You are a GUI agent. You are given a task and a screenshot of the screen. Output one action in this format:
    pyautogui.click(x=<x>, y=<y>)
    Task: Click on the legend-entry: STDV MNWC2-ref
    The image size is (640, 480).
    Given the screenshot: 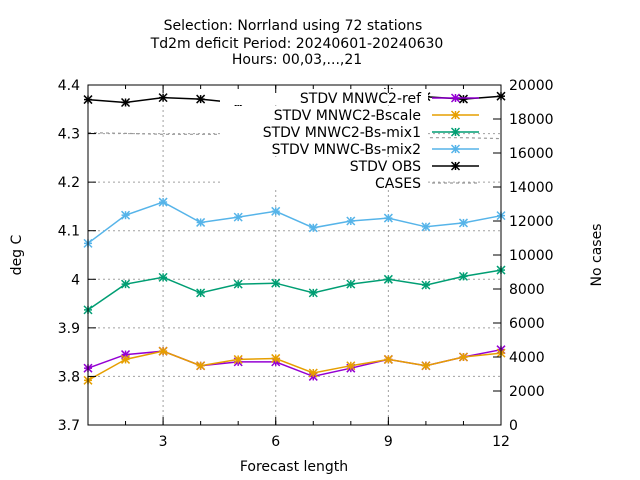 What is the action you would take?
    pyautogui.click(x=349, y=98)
    